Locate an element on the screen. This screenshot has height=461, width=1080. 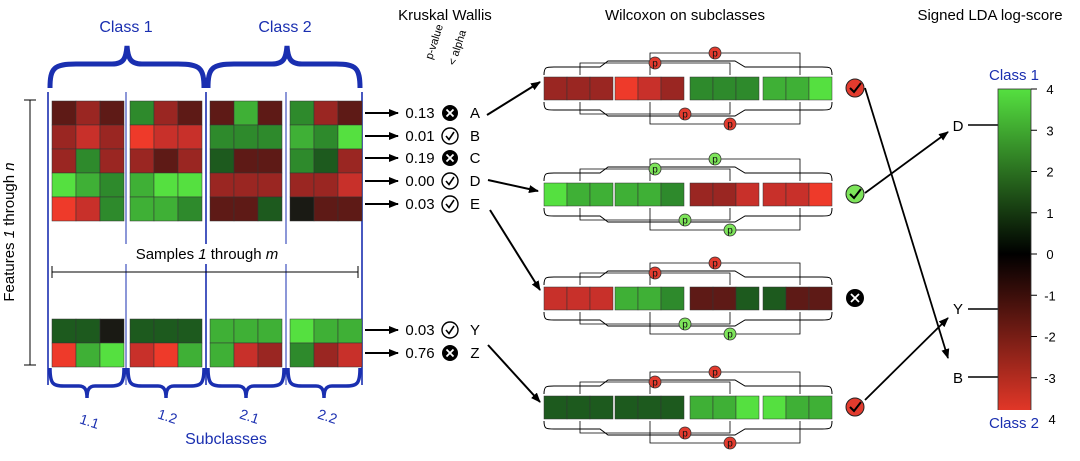
arrow-to-lda-b is located at coordinates (907, 223).